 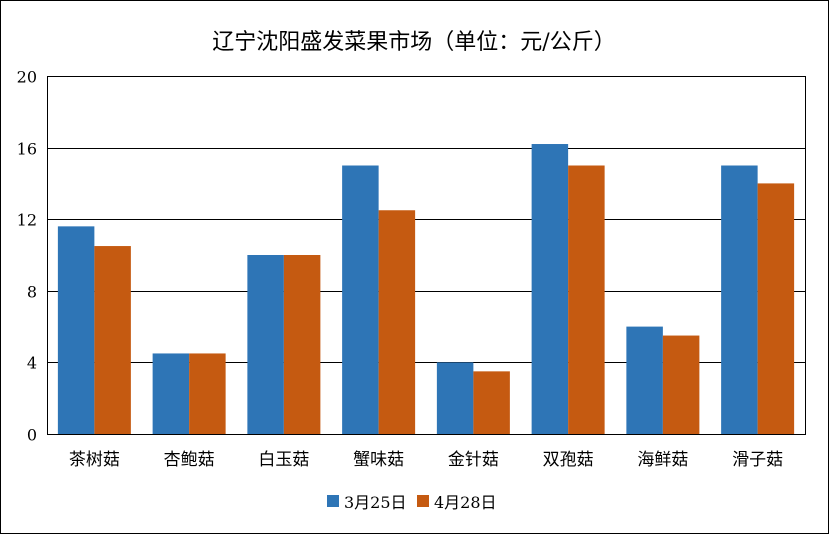 What do you see at coordinates (465, 502) in the screenshot?
I see `legend-label-series-2: 4月28日` at bounding box center [465, 502].